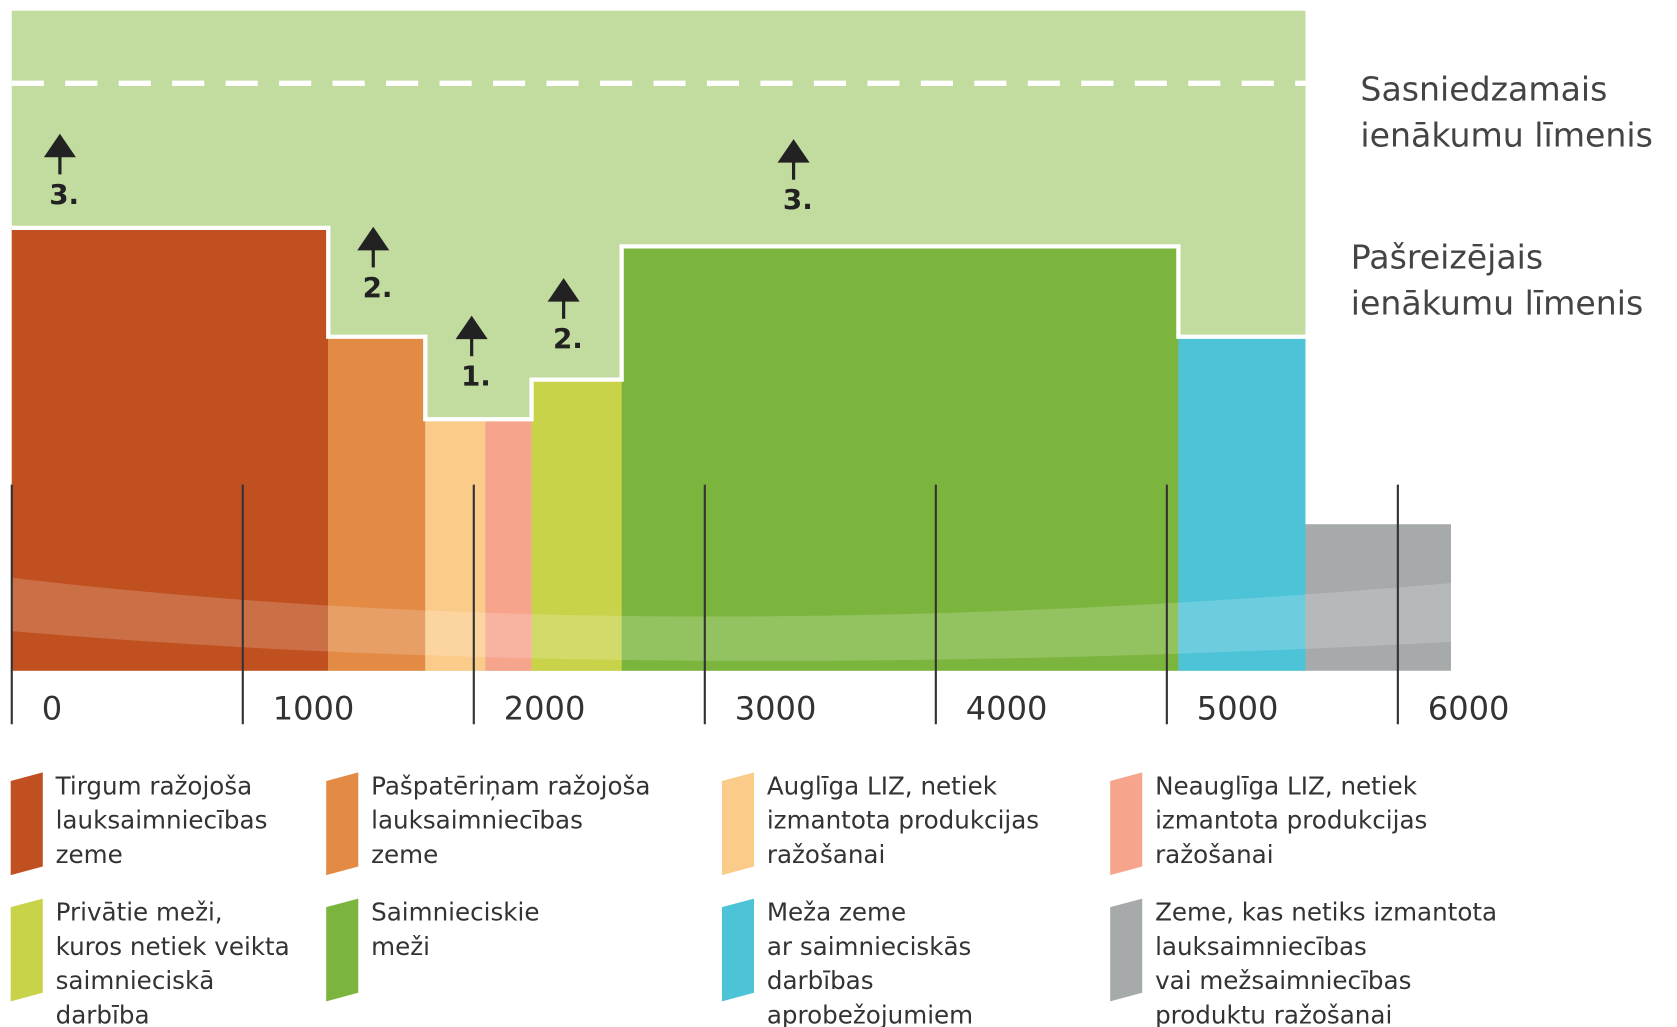 Image resolution: width=1677 pixels, height=1027 pixels. I want to click on x-tick-label: 0, so click(52, 708).